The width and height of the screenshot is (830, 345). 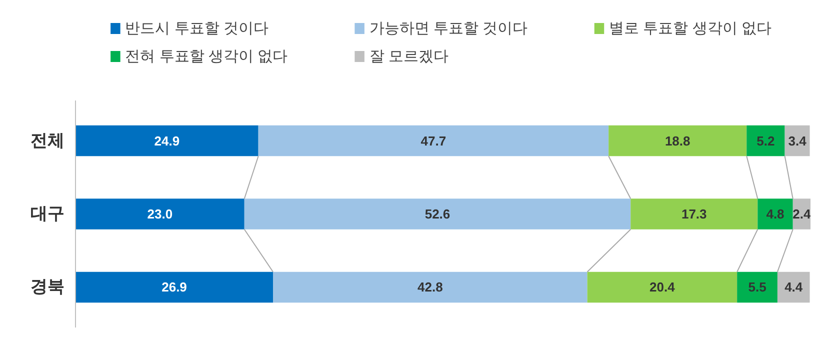 I want to click on data-label: 47.7, so click(x=433, y=140).